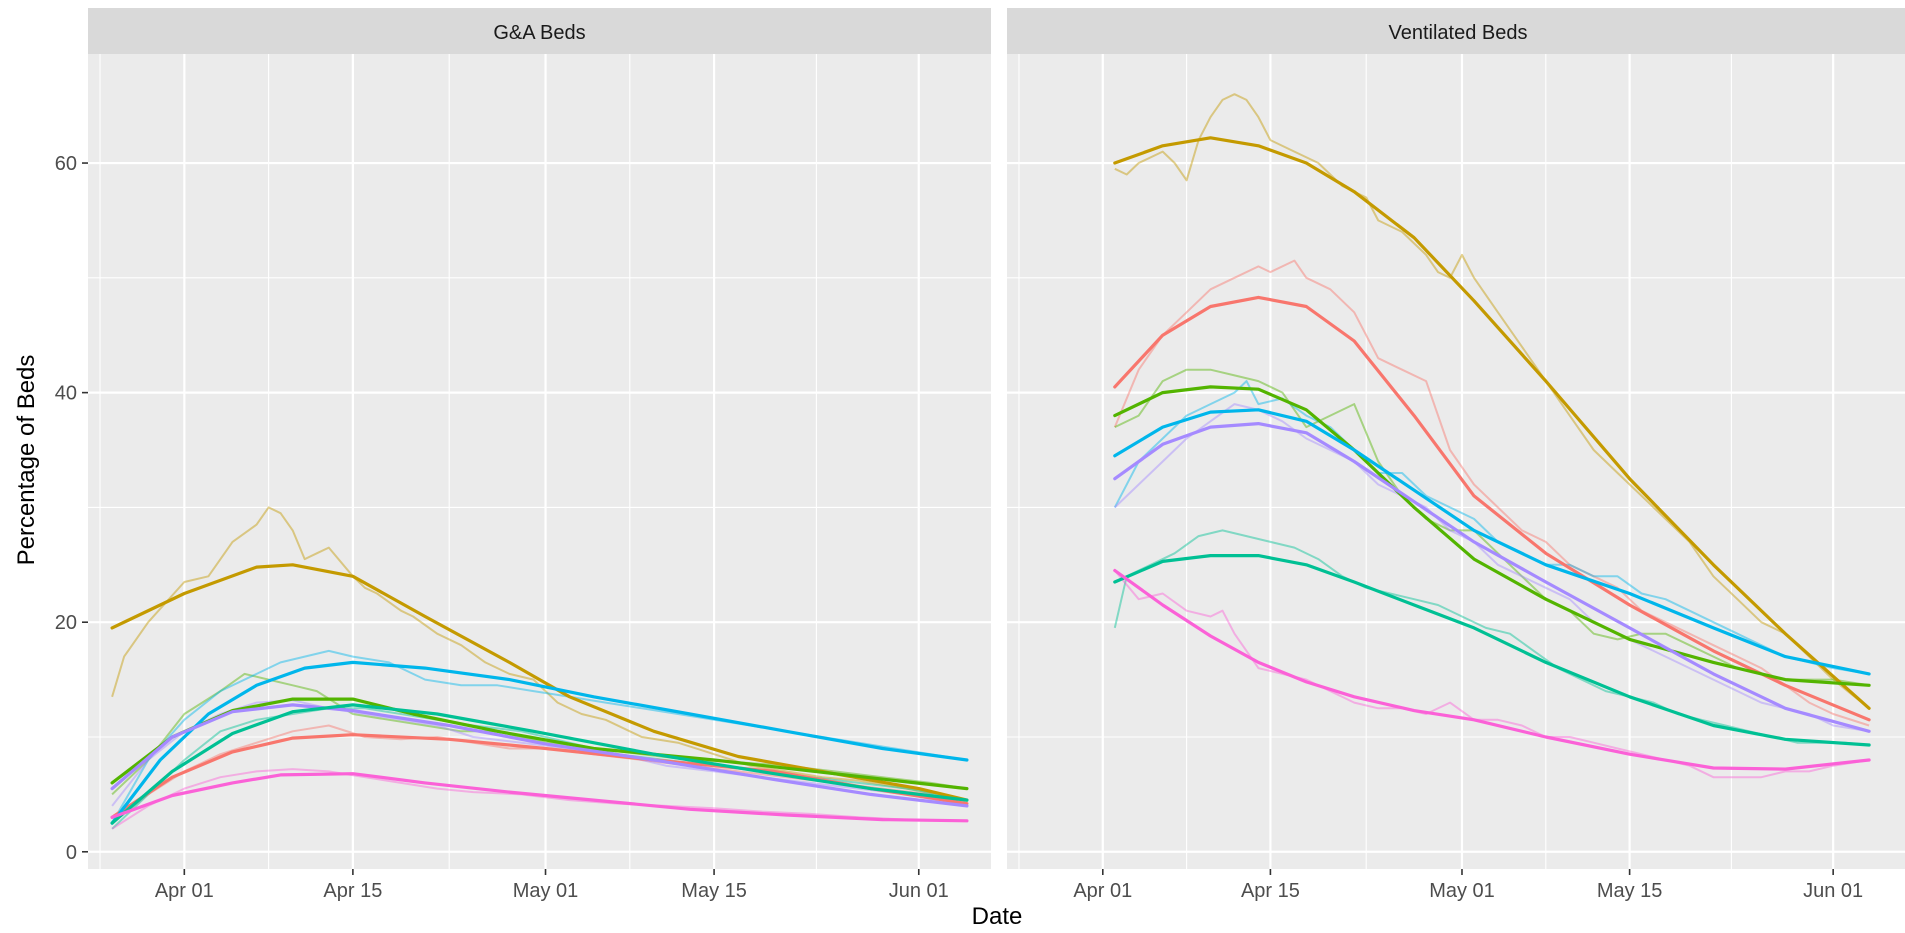 The image size is (1905, 933). I want to click on panel-strip-title: G&A Beds, so click(539, 33).